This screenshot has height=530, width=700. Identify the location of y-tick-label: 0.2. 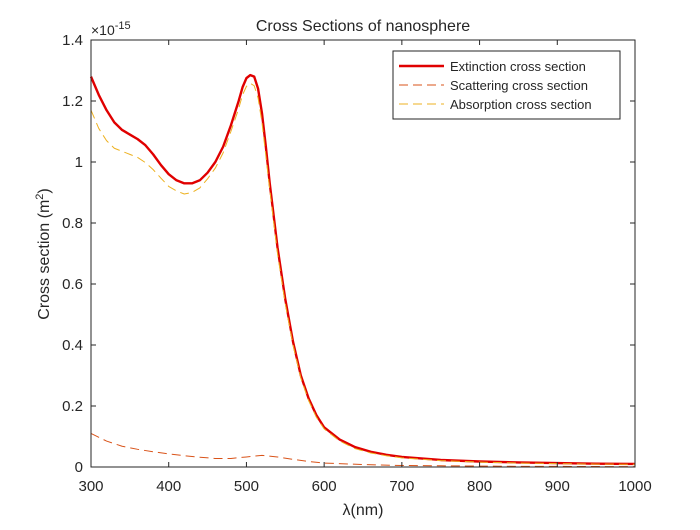
(72, 406).